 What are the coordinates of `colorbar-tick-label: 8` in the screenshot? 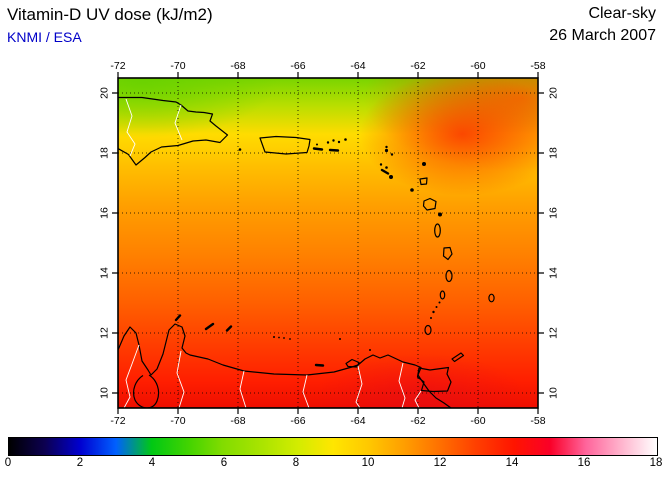 It's located at (296, 463).